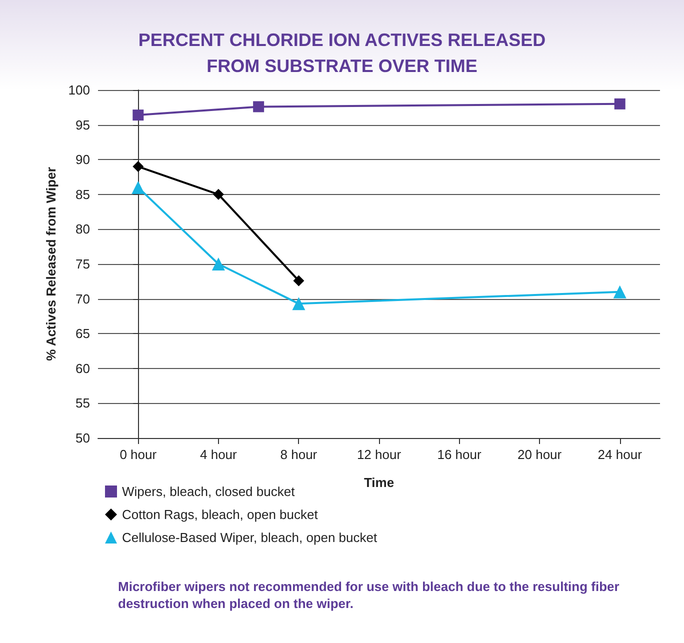 The image size is (684, 643). Describe the element at coordinates (620, 454) in the screenshot. I see `x-tick-label: 24 hour` at that location.